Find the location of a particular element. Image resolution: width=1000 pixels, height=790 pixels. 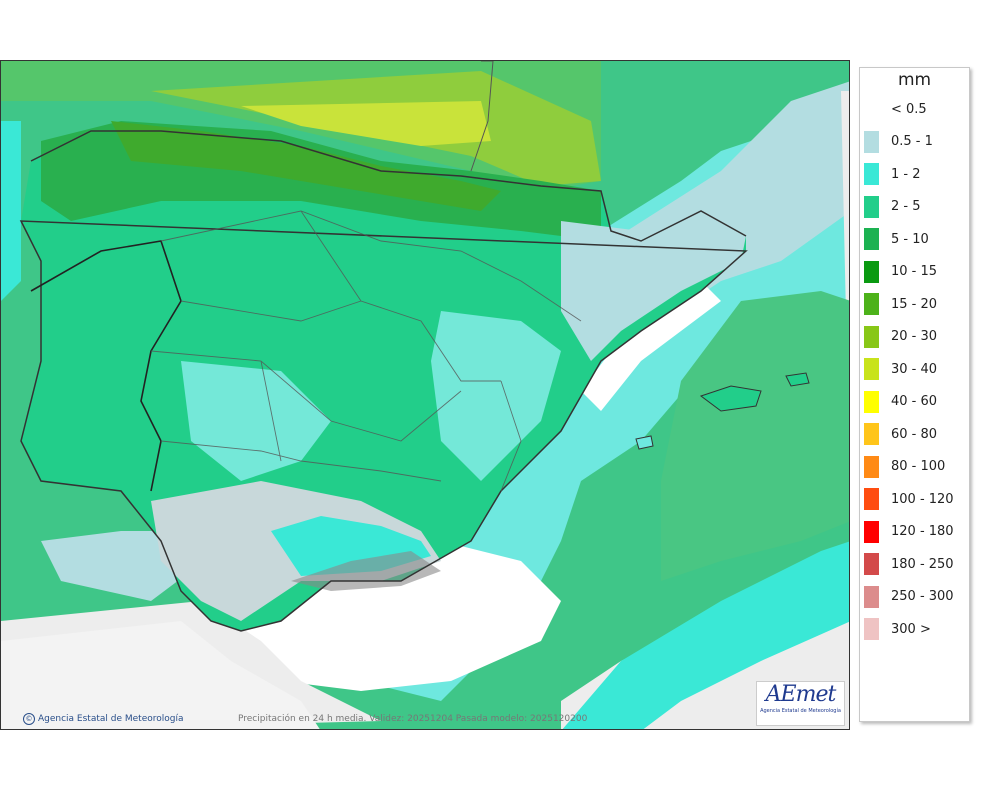

legend-item: 180 - 250 is located at coordinates (909, 564).